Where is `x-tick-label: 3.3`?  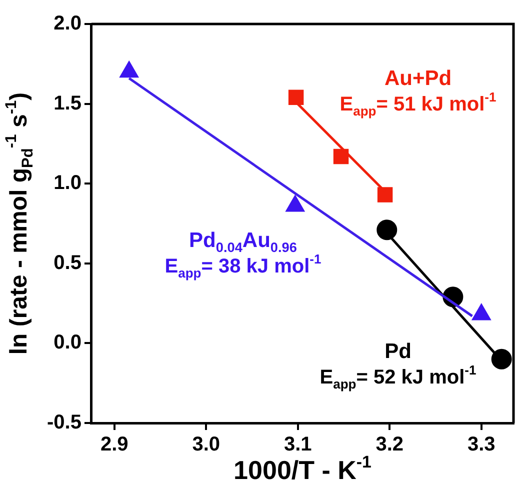 x-tick-label: 3.3 is located at coordinates (481, 445).